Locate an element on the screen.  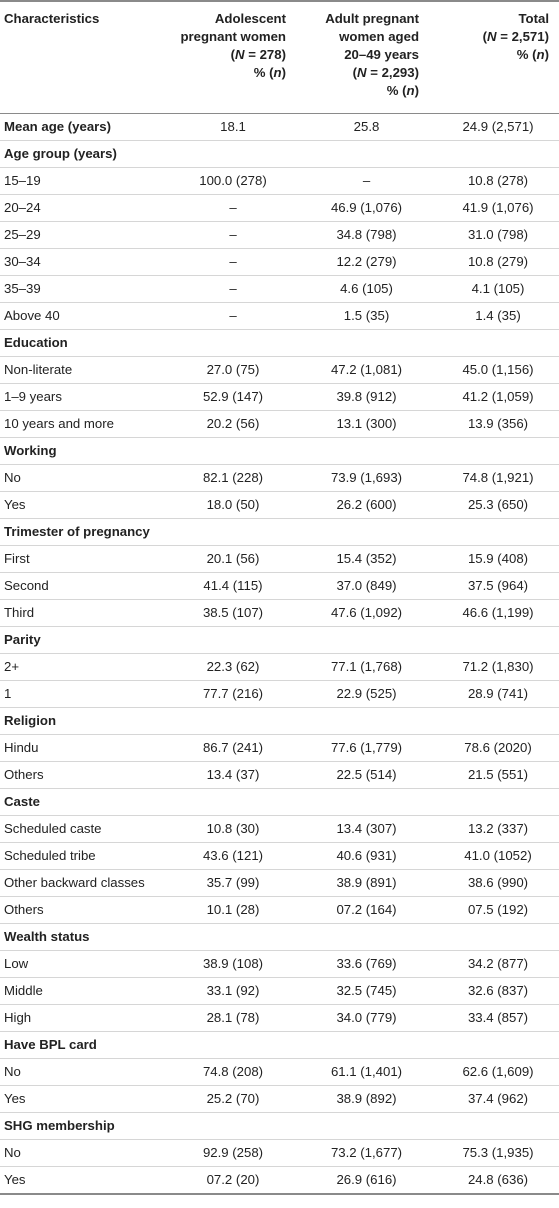
row-label: Middle is located at coordinates (23, 990).